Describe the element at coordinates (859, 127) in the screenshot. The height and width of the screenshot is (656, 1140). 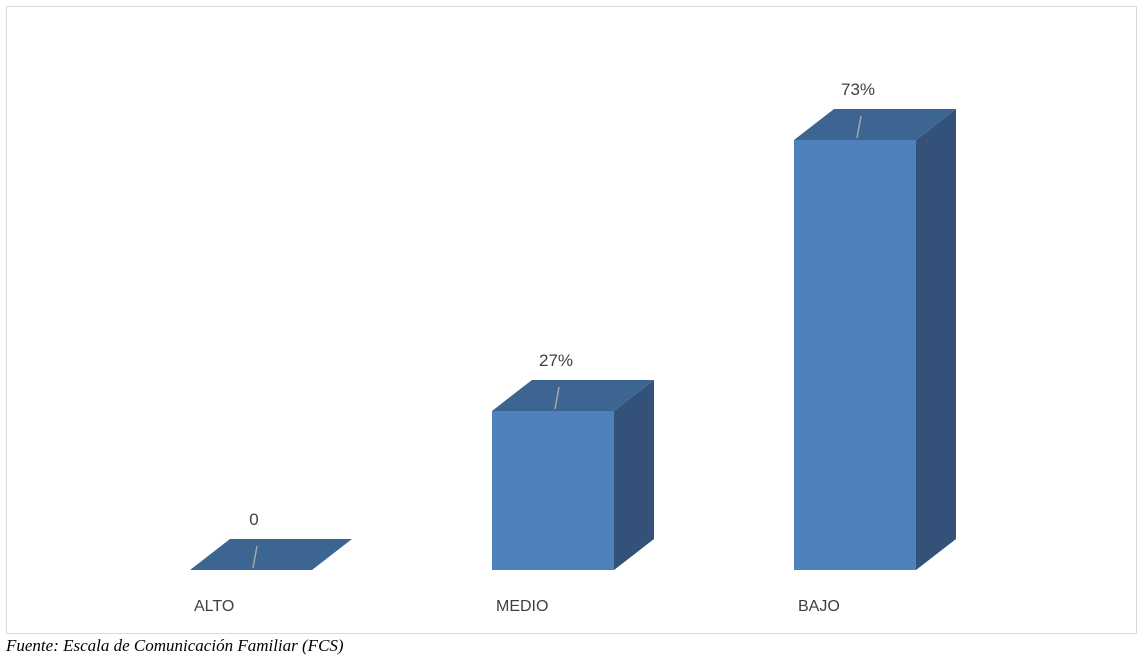
I see `leader-line-bajo` at that location.